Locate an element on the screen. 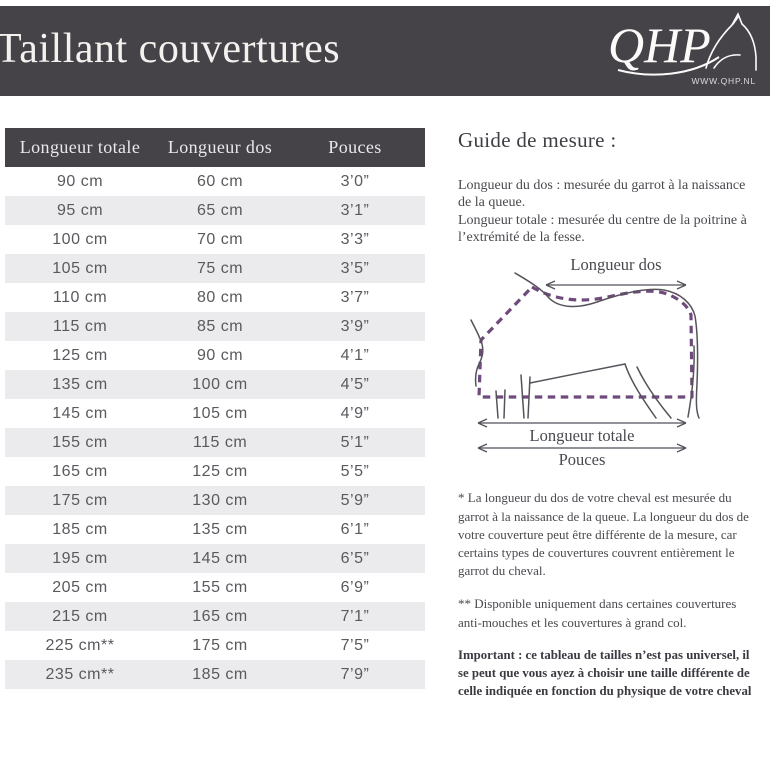 The width and height of the screenshot is (770, 770). column-header-pouces: Pouces is located at coordinates (355, 147).